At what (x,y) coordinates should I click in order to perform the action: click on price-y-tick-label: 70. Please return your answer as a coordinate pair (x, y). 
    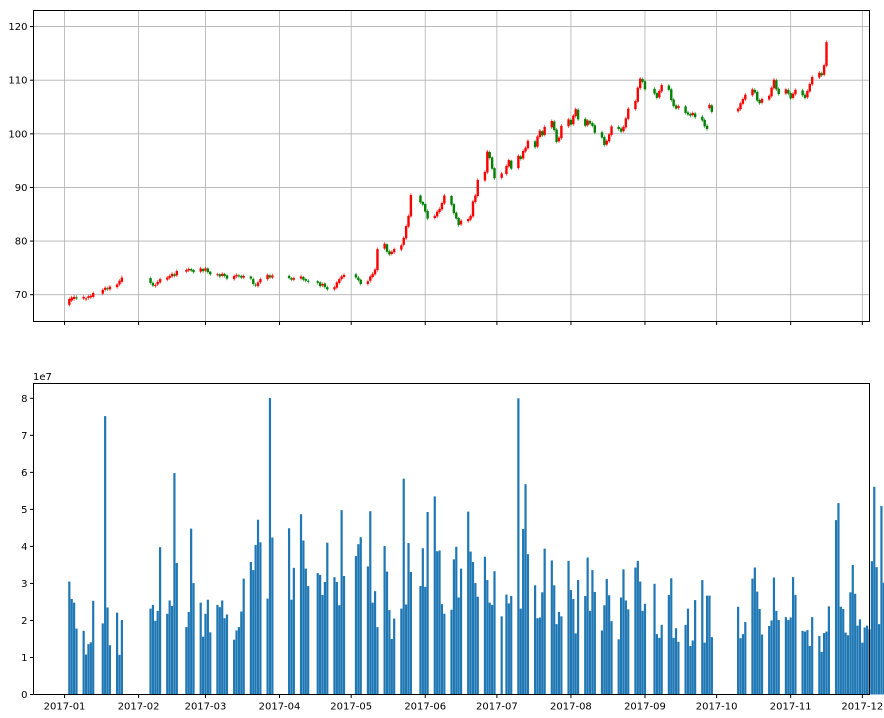
    Looking at the image, I should click on (21, 295).